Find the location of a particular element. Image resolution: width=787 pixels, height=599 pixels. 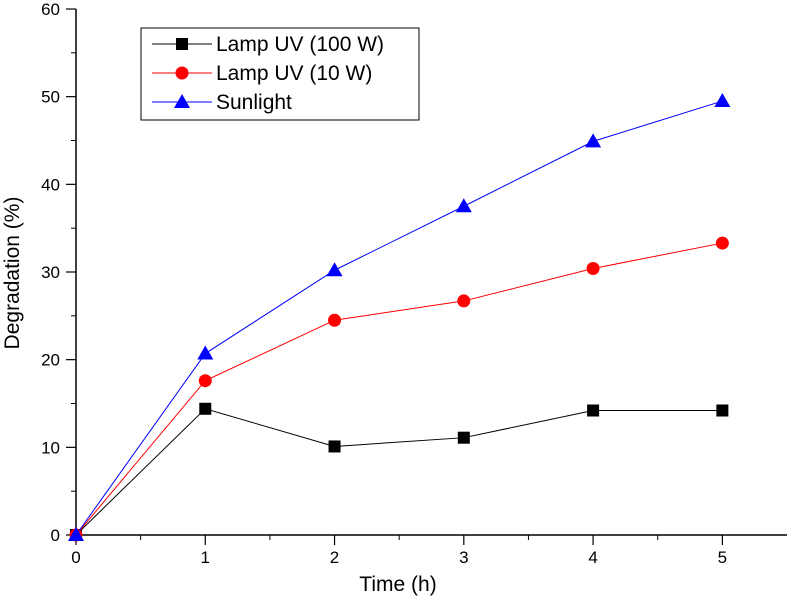

x-tick-label: 2 is located at coordinates (334, 557).